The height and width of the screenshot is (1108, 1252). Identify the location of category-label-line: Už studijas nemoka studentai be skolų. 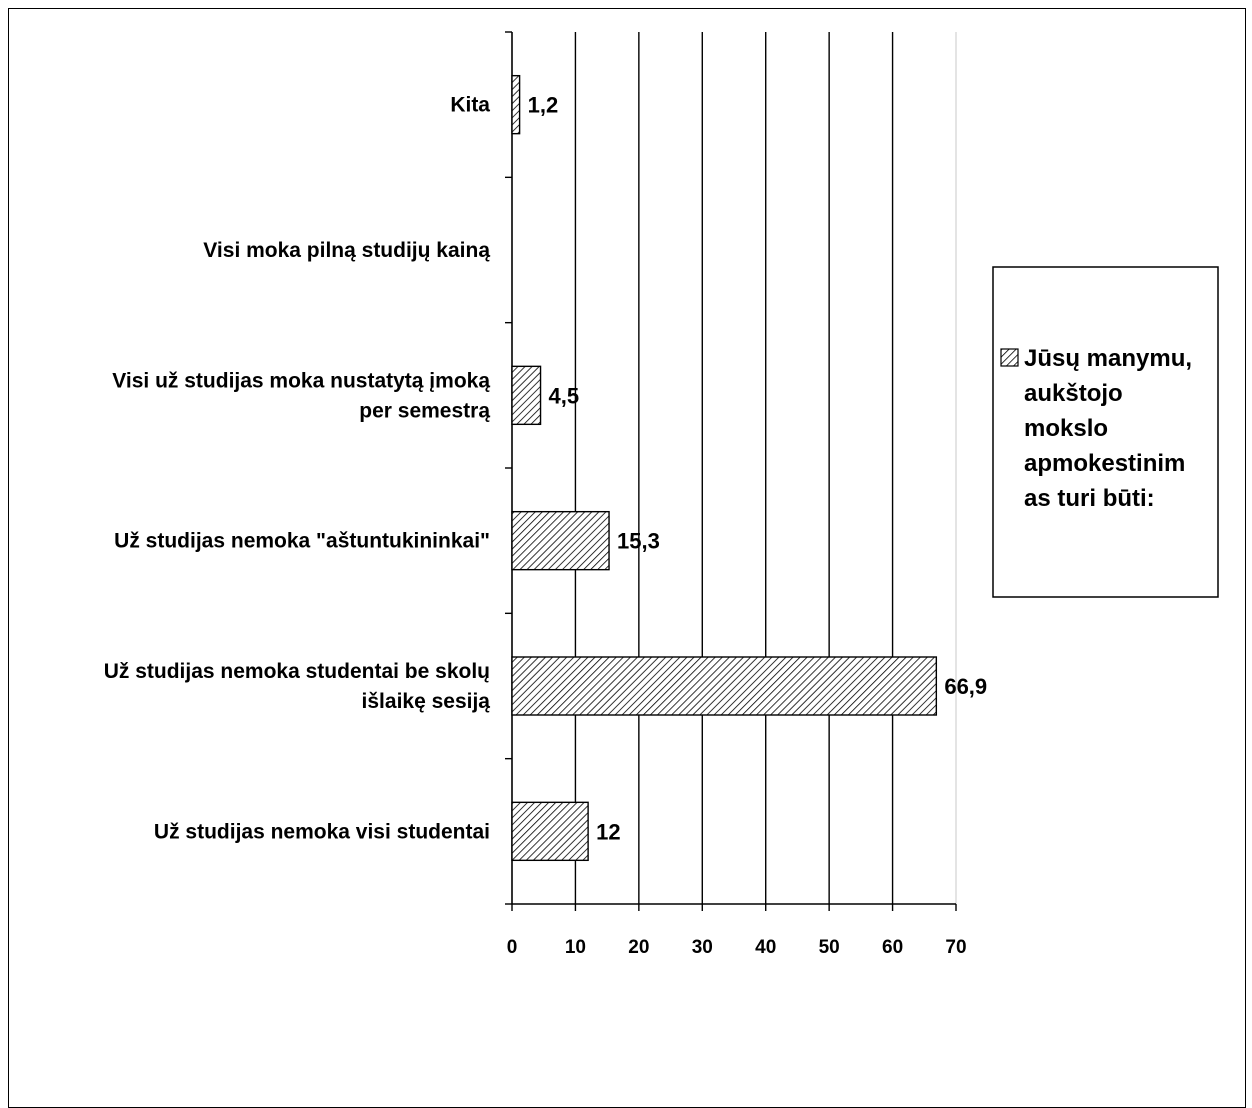
(297, 671).